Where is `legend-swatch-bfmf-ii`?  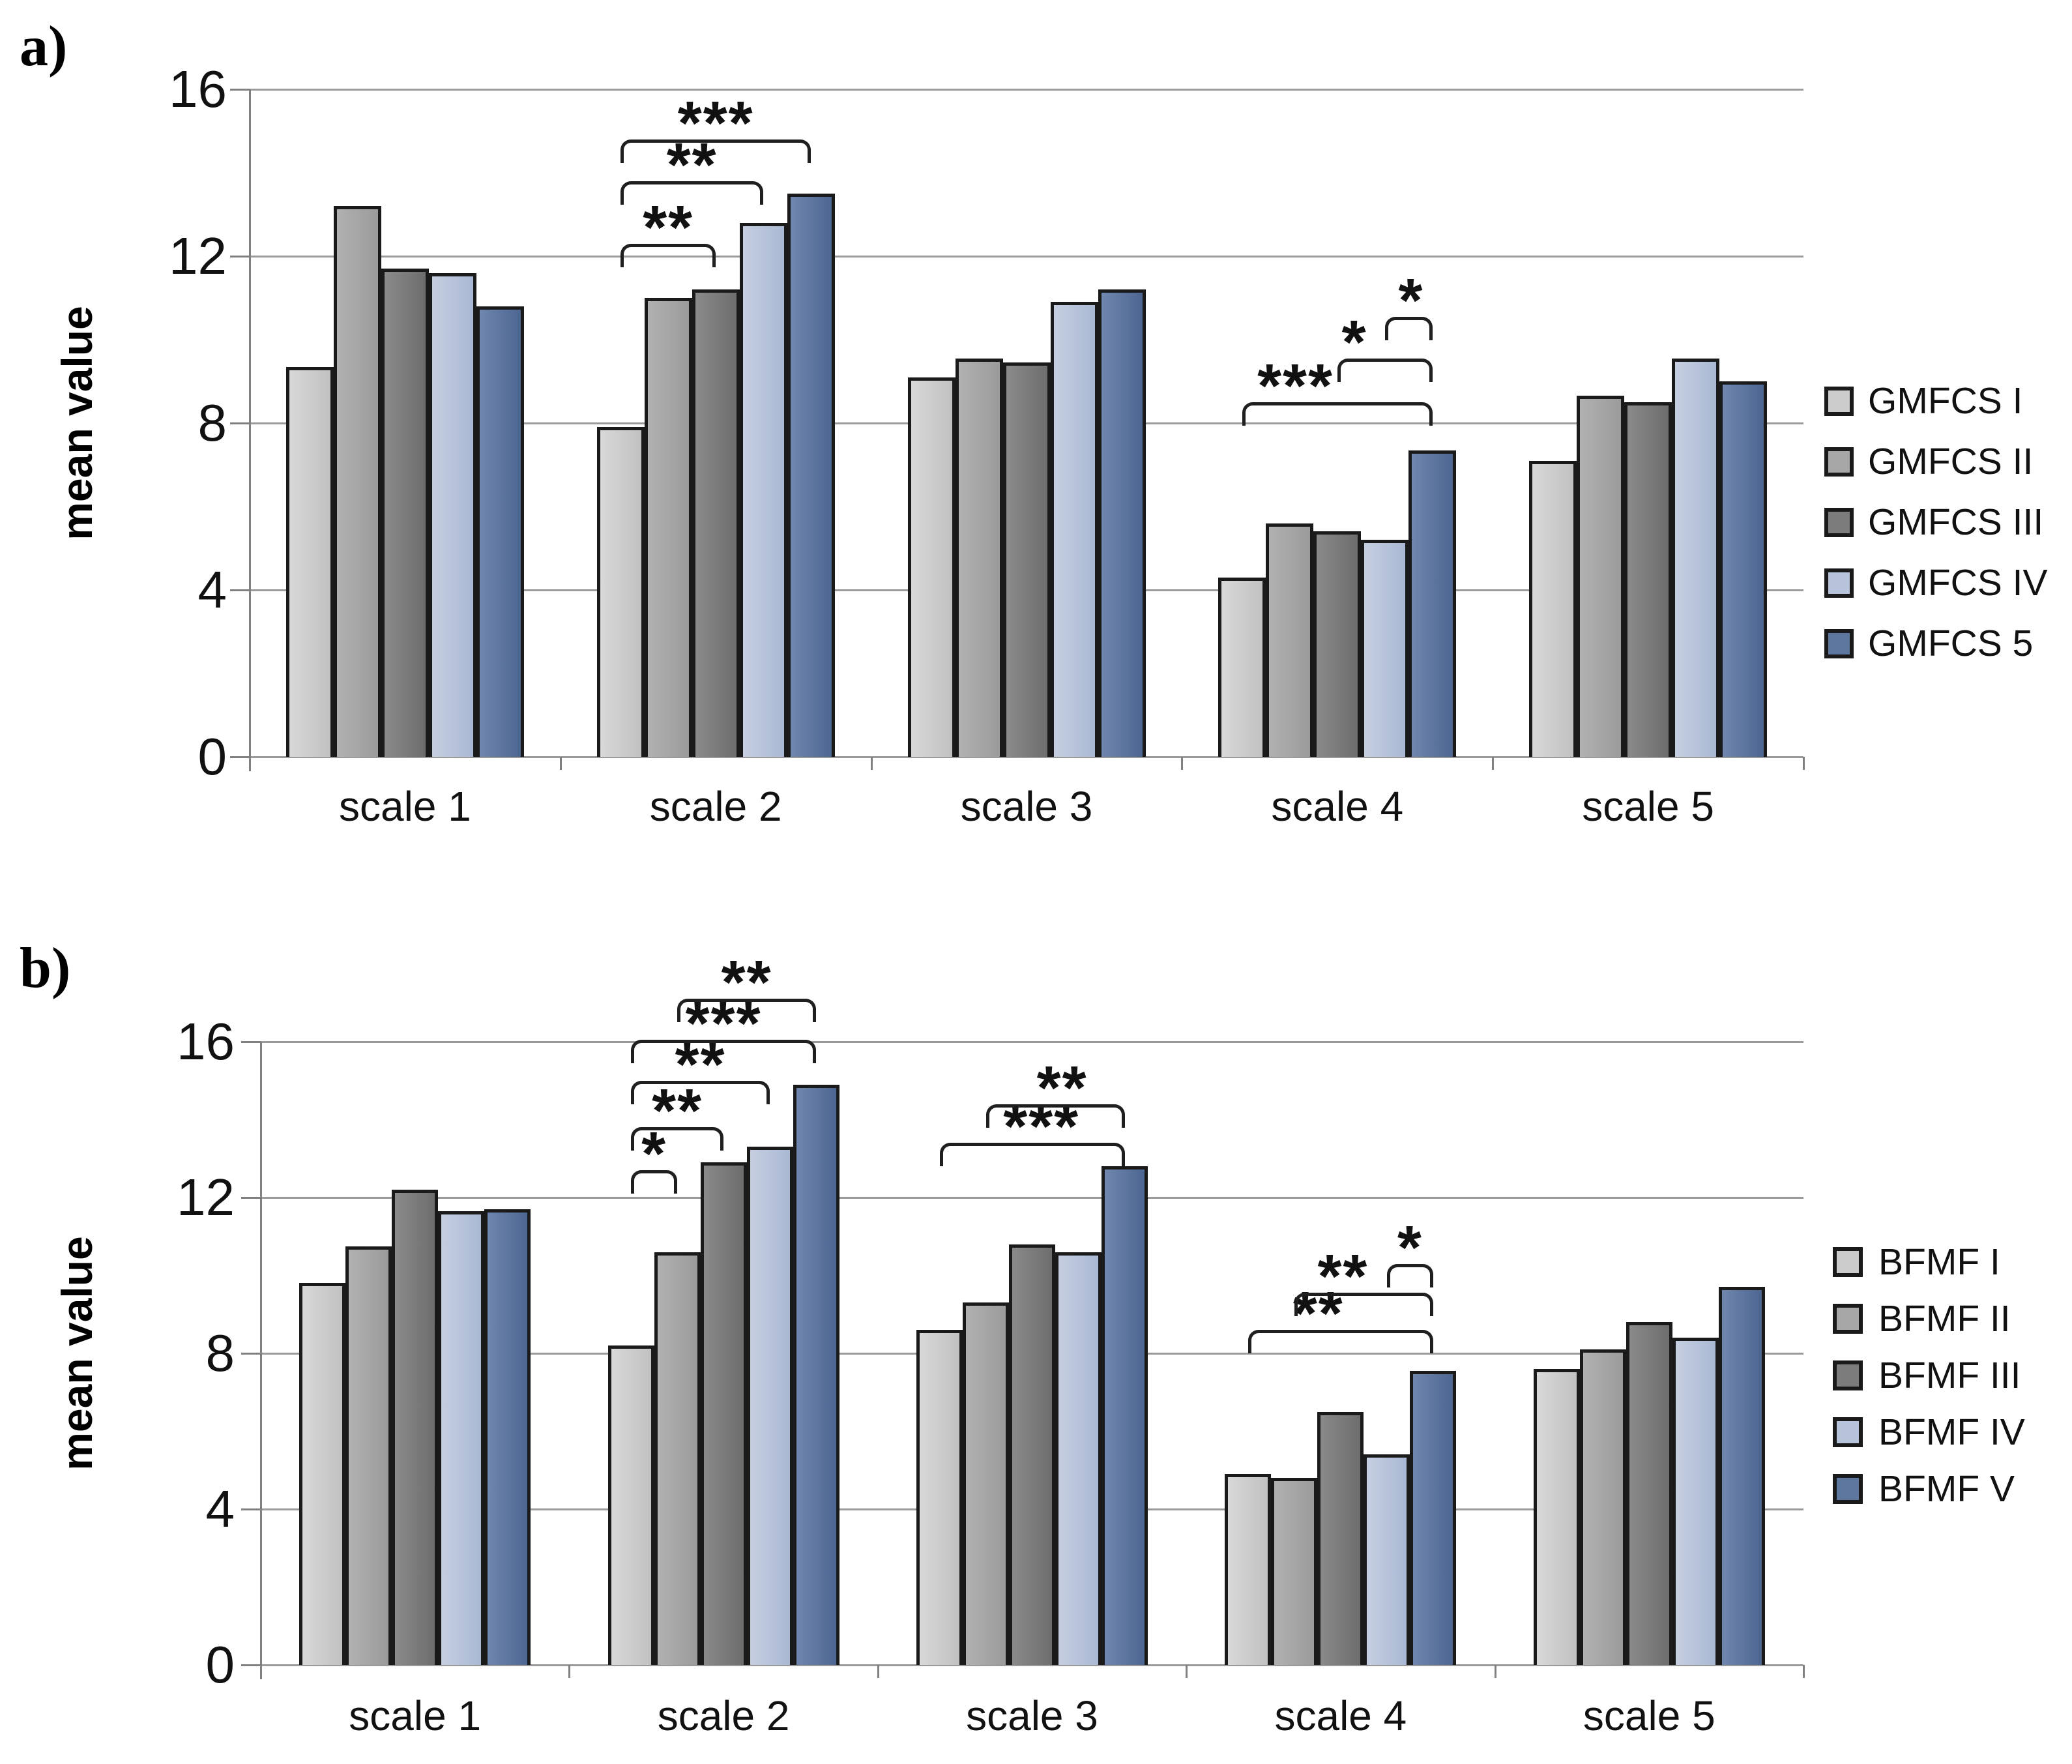
legend-swatch-bfmf-ii is located at coordinates (1848, 1319).